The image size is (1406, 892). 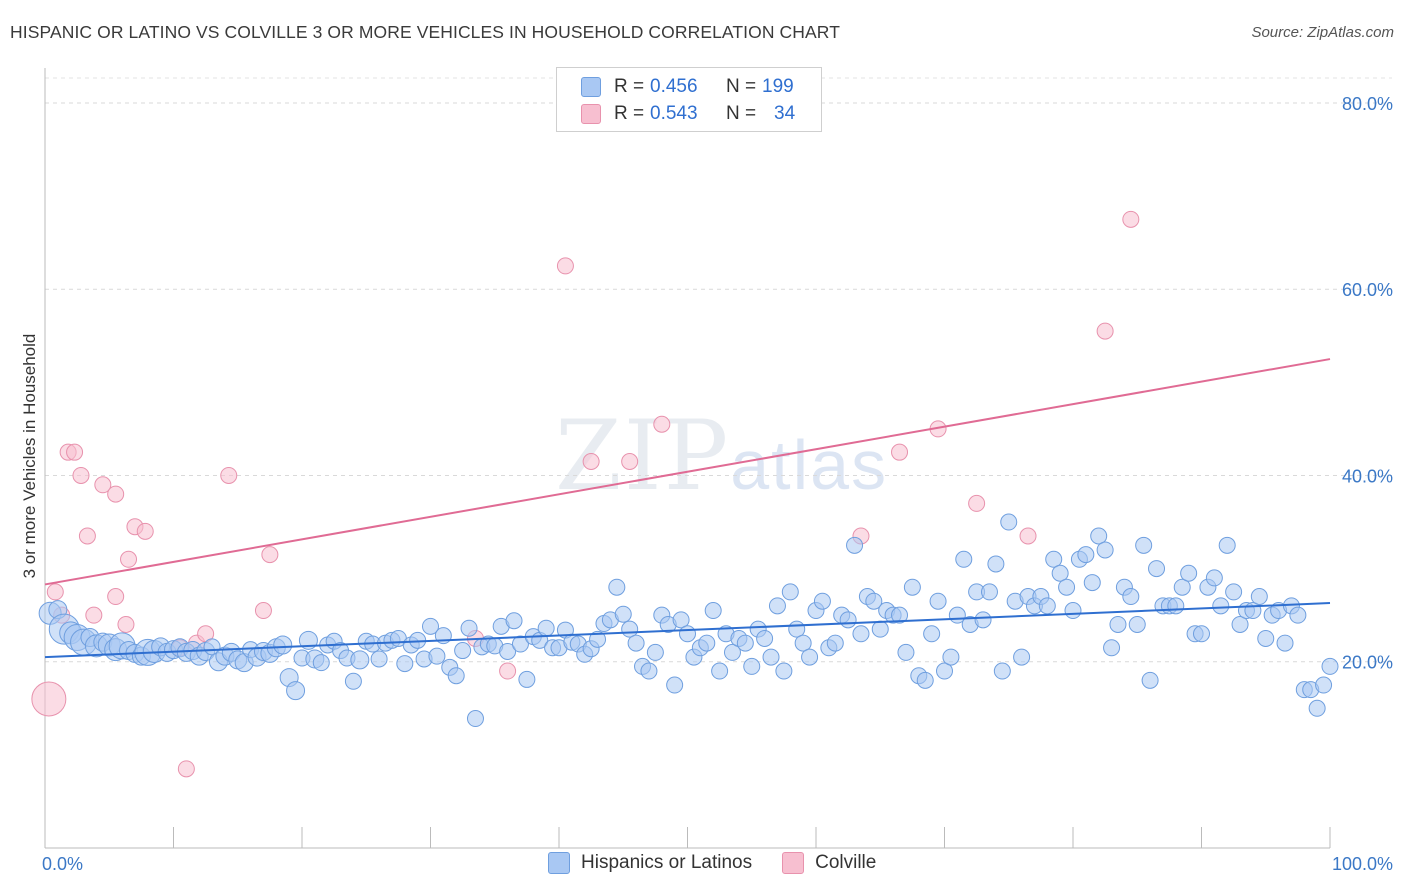 I want to click on legend-n-label: N =, so click(x=741, y=113).